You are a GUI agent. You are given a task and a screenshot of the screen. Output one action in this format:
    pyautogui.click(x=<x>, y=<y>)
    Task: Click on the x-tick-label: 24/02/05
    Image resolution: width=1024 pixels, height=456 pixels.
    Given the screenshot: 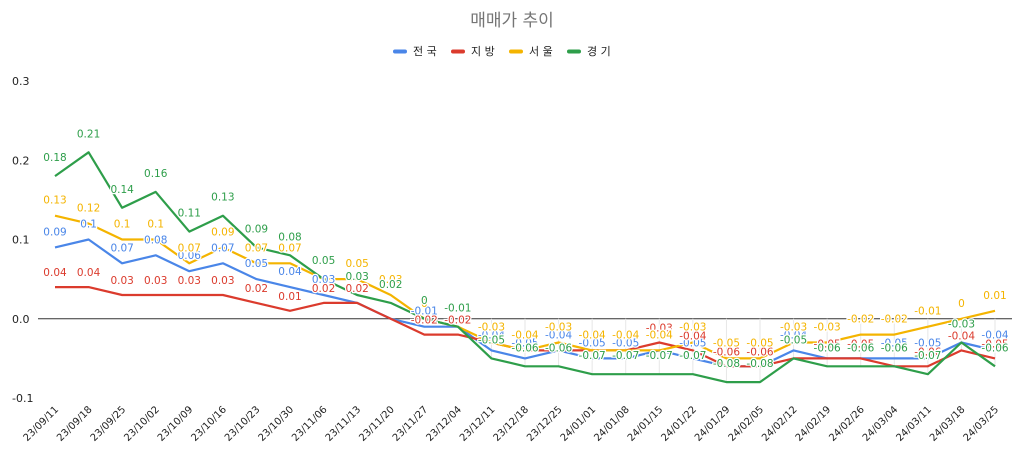 What is the action you would take?
    pyautogui.click(x=747, y=424)
    